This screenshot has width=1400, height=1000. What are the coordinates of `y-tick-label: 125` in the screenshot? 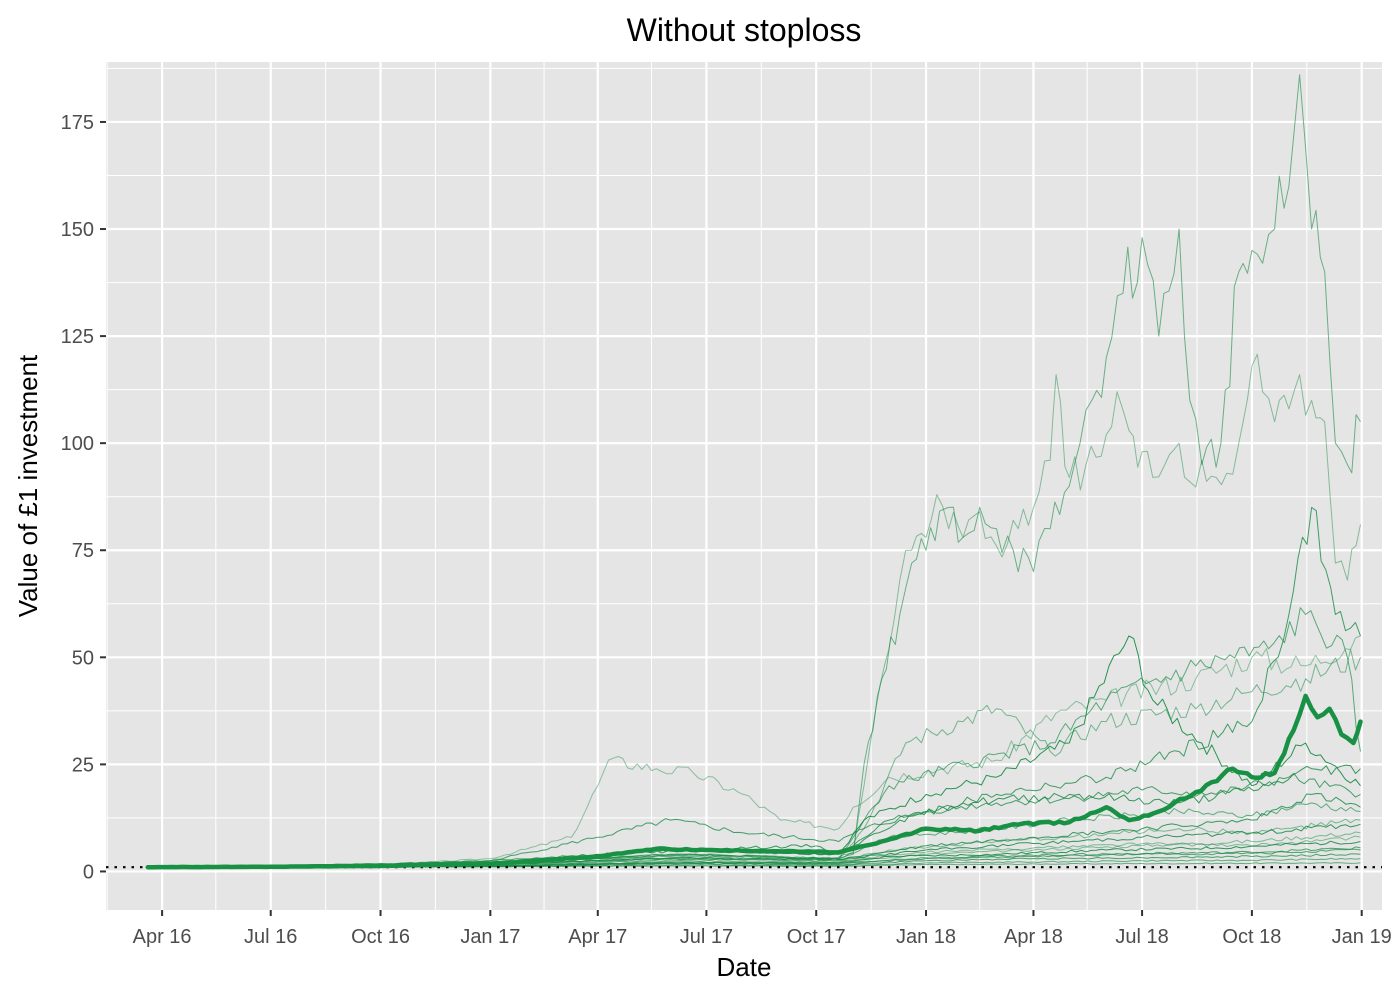 It's located at (77, 337).